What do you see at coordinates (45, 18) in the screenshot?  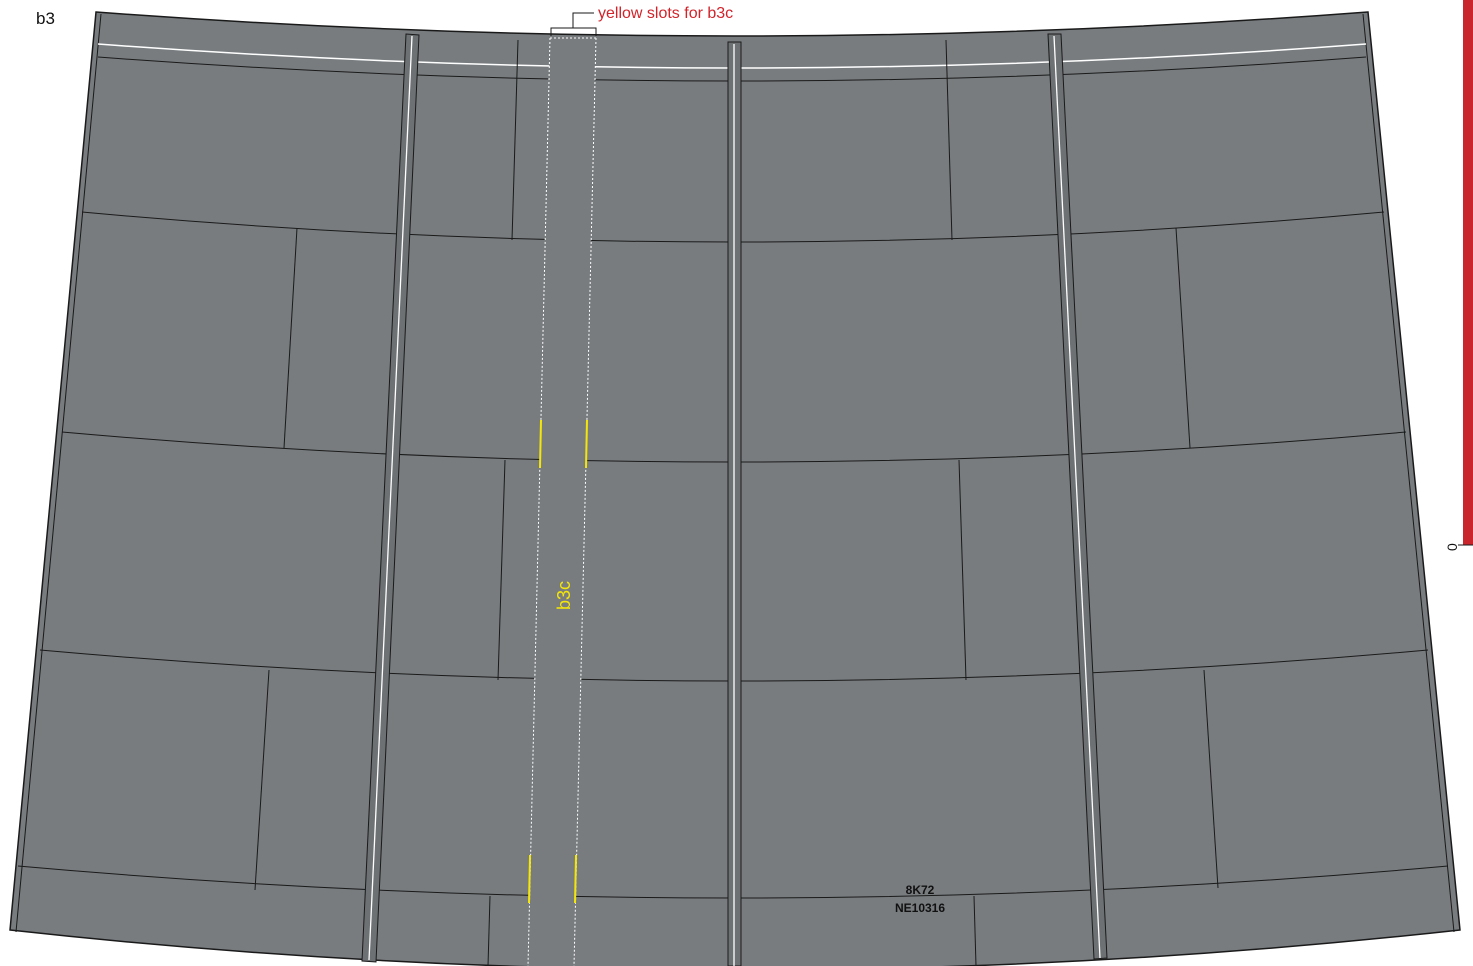 I see `sheet-label: b3` at bounding box center [45, 18].